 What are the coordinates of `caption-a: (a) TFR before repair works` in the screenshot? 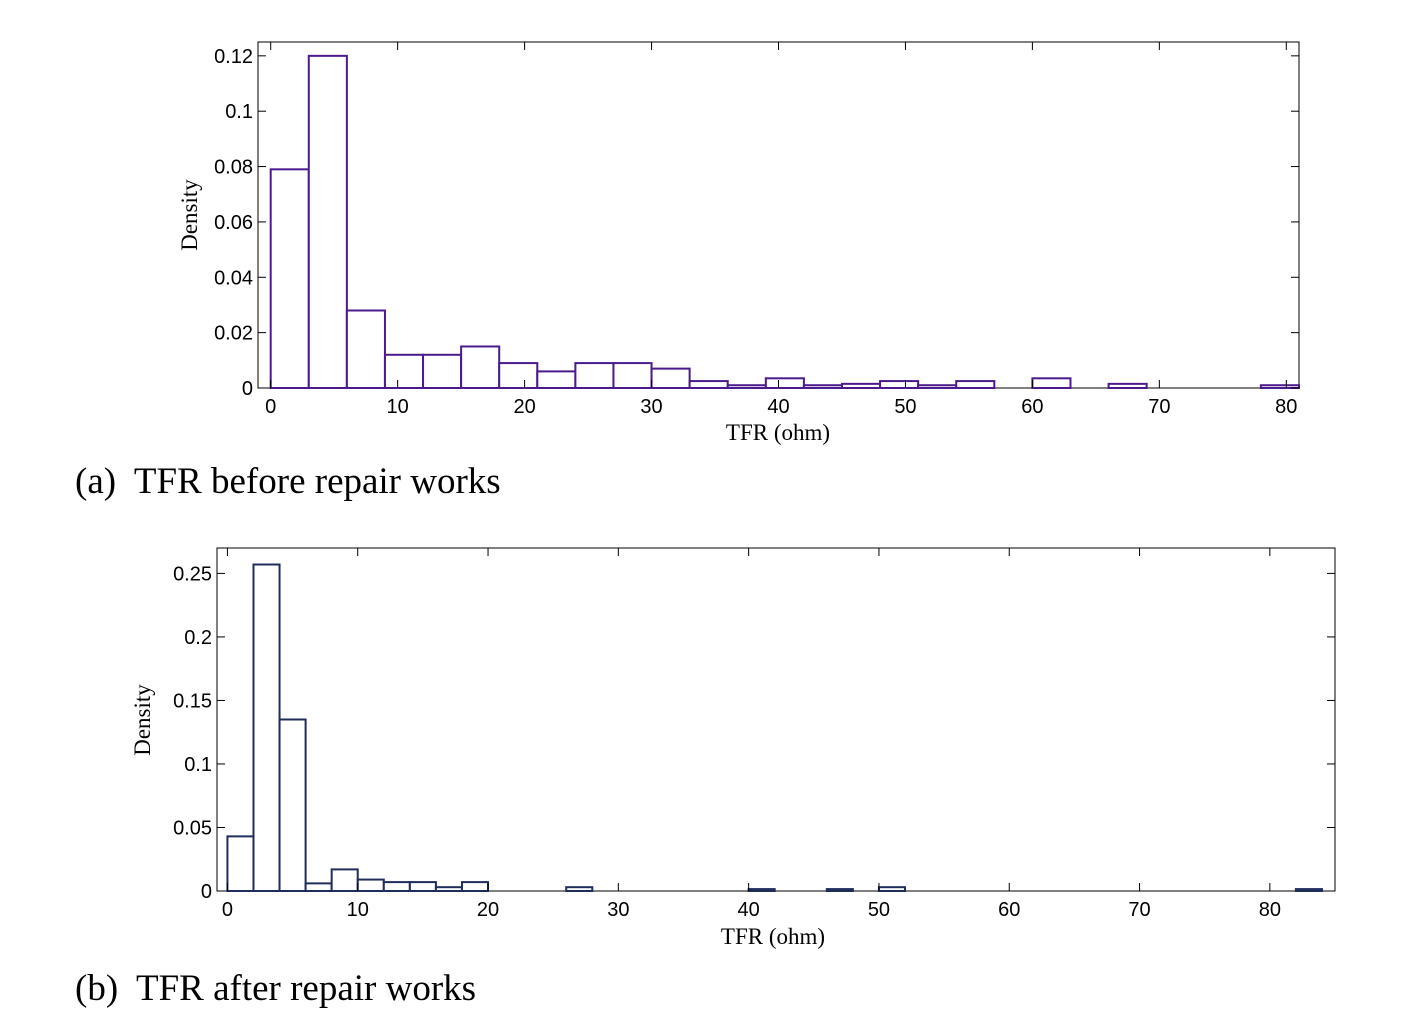 It's located at (288, 481).